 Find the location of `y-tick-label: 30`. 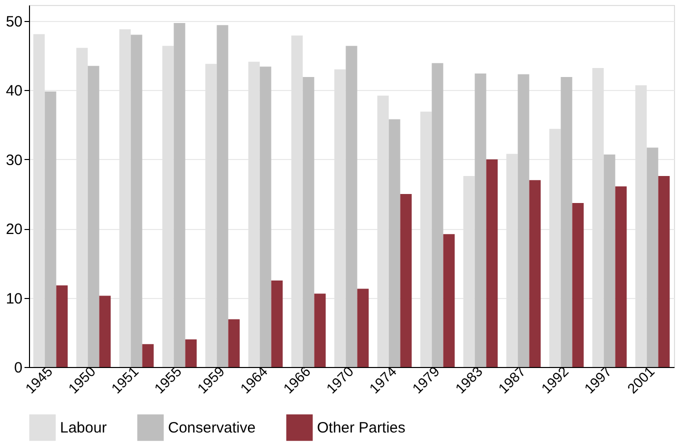

y-tick-label: 30 is located at coordinates (14, 160).